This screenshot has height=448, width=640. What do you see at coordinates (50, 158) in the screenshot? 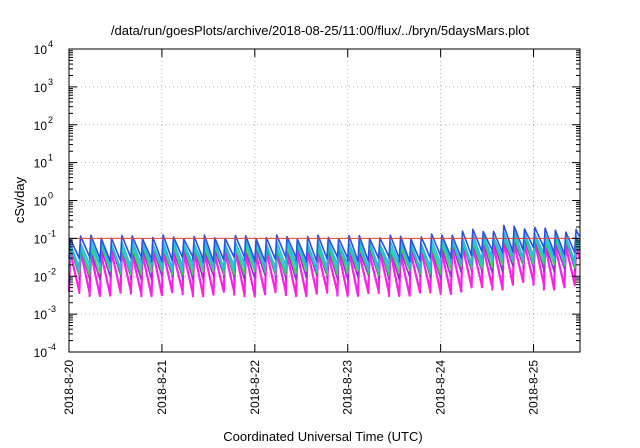
I see `y-tick-exponent: 1` at bounding box center [50, 158].